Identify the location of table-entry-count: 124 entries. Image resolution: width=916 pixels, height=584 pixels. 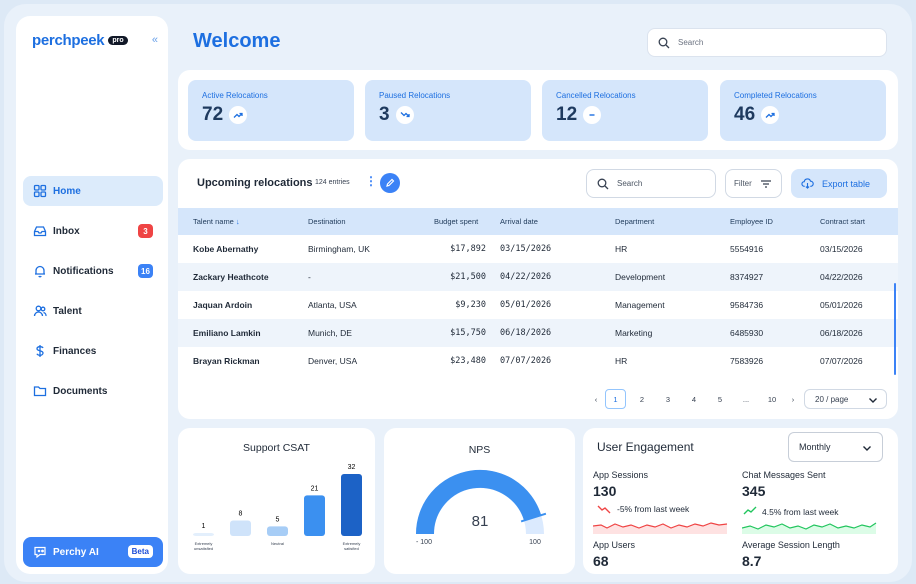
(332, 182).